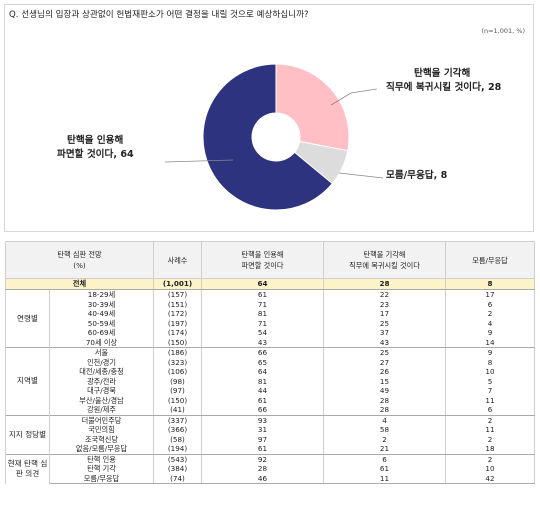  What do you see at coordinates (270, 410) in the screenshot?
I see `table-row: 강원/제주 (41) 66 28 6` at bounding box center [270, 410].